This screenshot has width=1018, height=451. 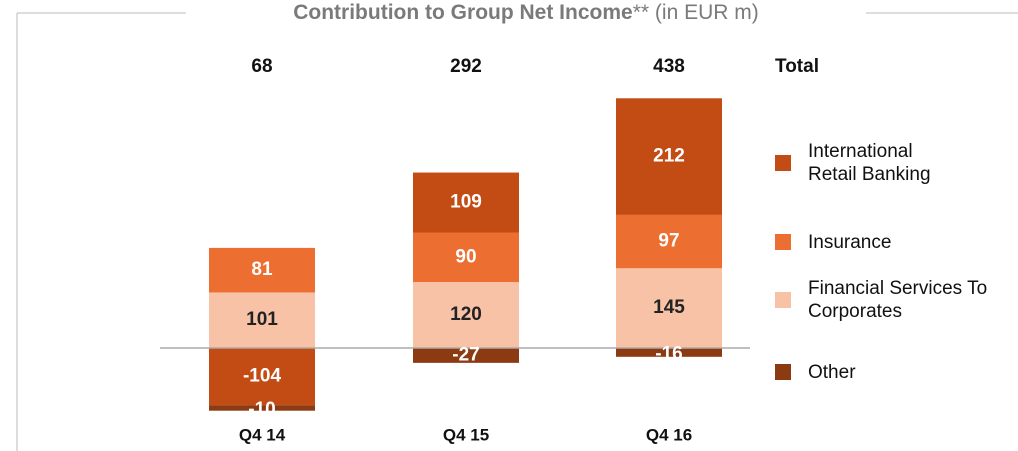 What do you see at coordinates (869, 163) in the screenshot?
I see `legend-label: International Retail Banking` at bounding box center [869, 163].